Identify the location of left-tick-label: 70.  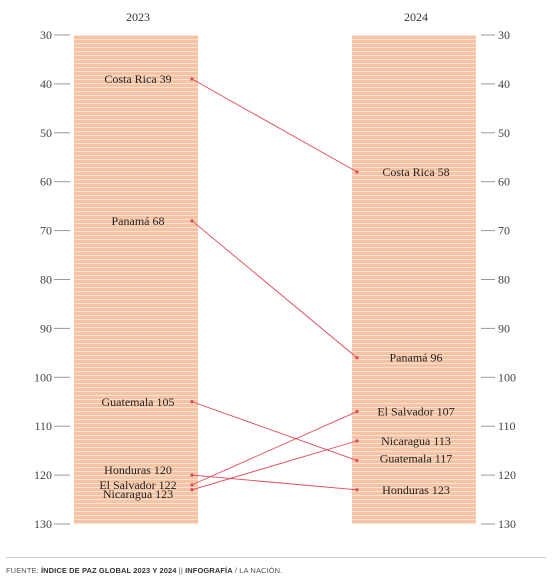
(46, 231).